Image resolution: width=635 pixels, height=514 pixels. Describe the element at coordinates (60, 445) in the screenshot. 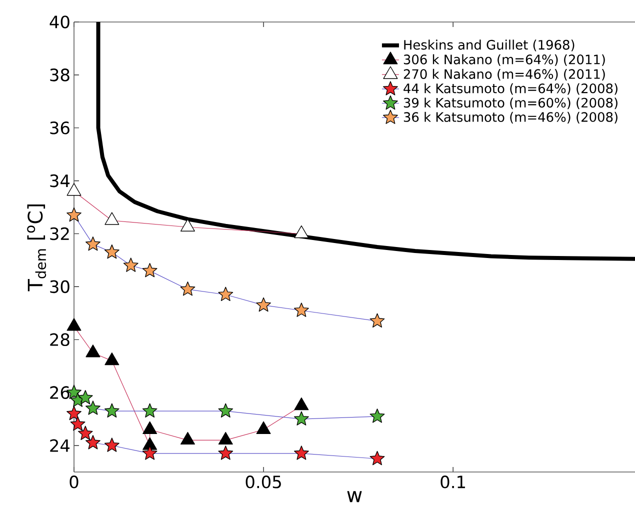

I see `y-tick-label: 24` at that location.